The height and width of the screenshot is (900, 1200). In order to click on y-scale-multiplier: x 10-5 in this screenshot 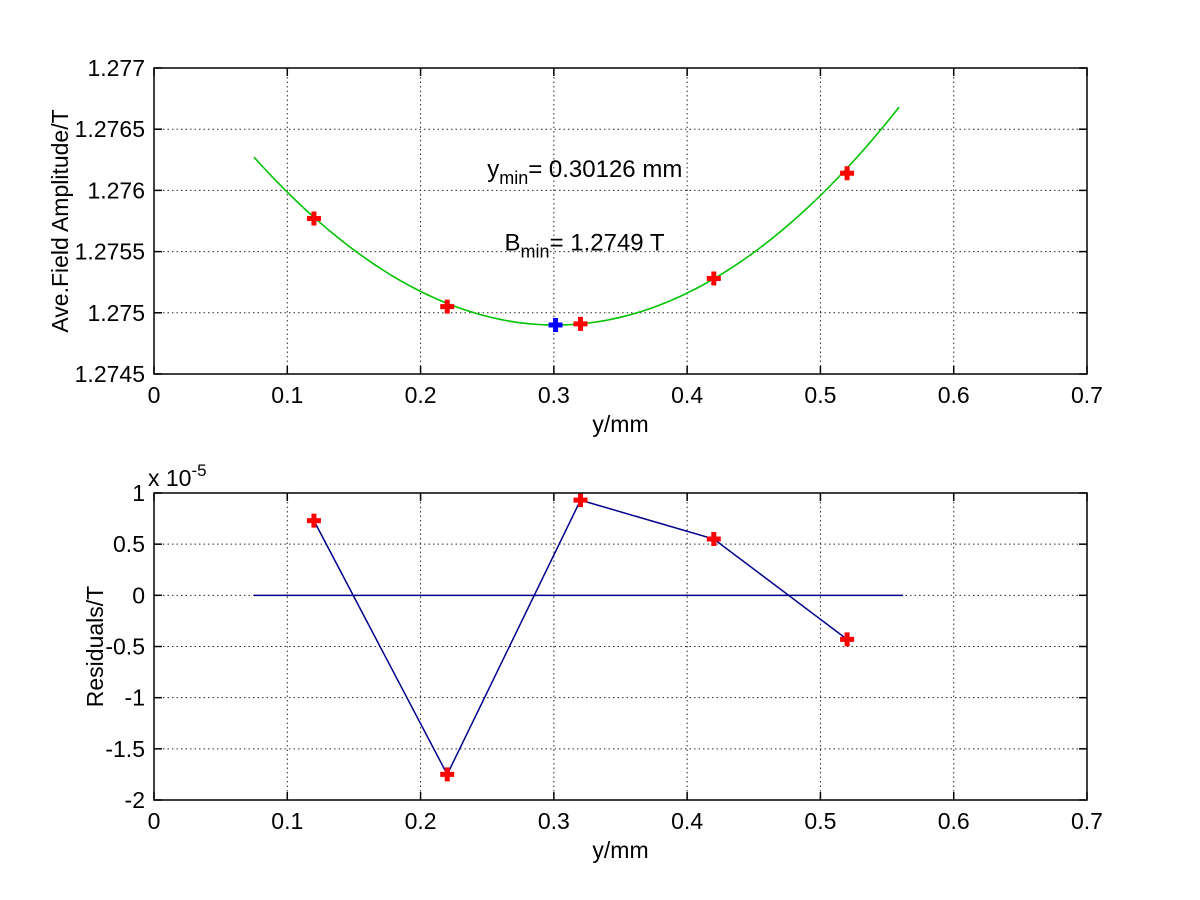, I will do `click(177, 476)`.